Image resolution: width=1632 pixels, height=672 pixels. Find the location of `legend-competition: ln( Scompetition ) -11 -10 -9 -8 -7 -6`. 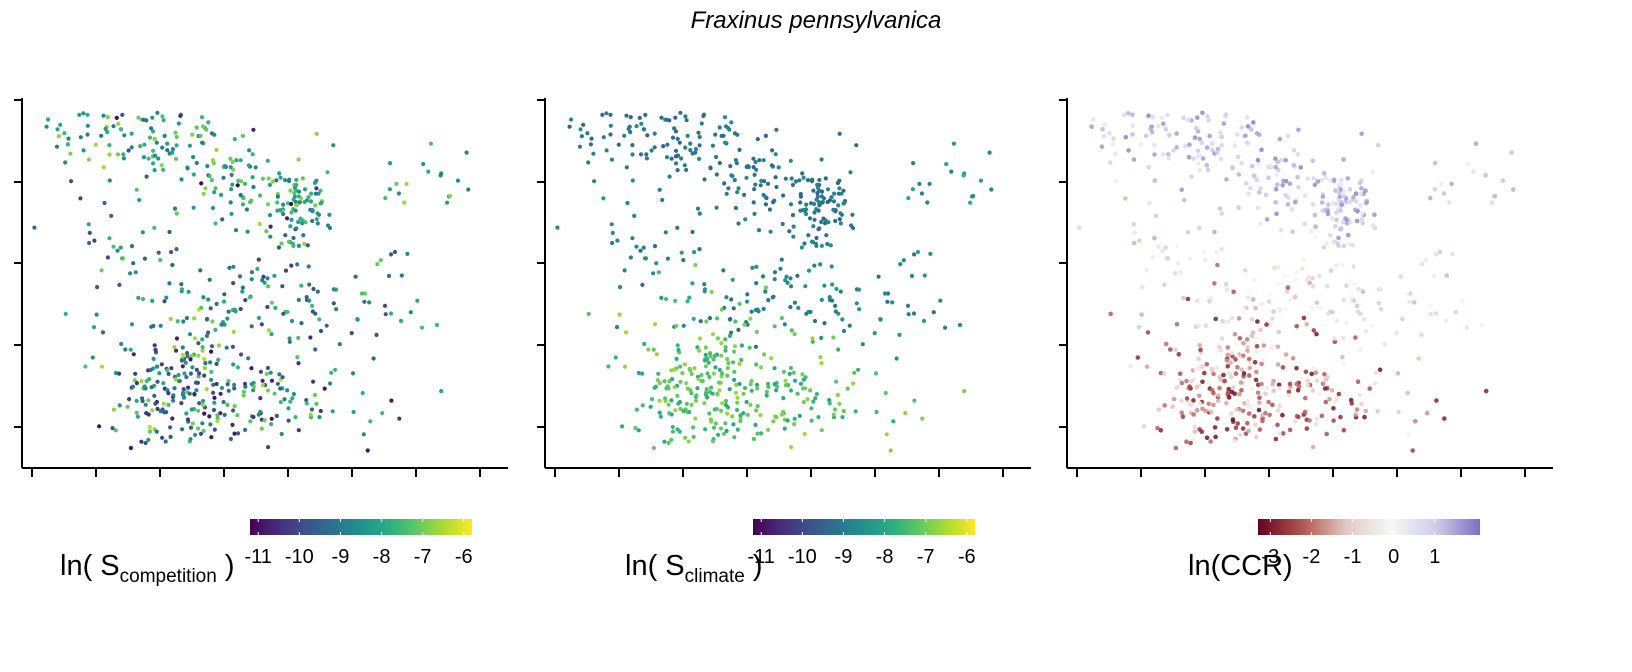

legend-competition: ln( Scompetition ) -11 -10 -9 -8 -7 -6 is located at coordinates (266, 553).